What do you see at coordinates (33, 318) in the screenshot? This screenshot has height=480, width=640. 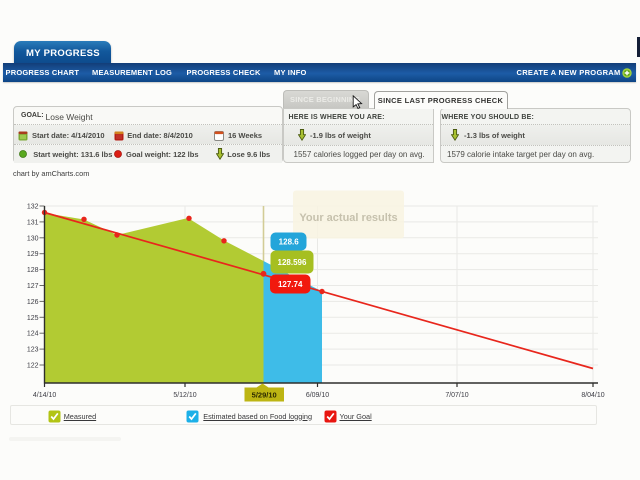 I see `svg-text: 125` at bounding box center [33, 318].